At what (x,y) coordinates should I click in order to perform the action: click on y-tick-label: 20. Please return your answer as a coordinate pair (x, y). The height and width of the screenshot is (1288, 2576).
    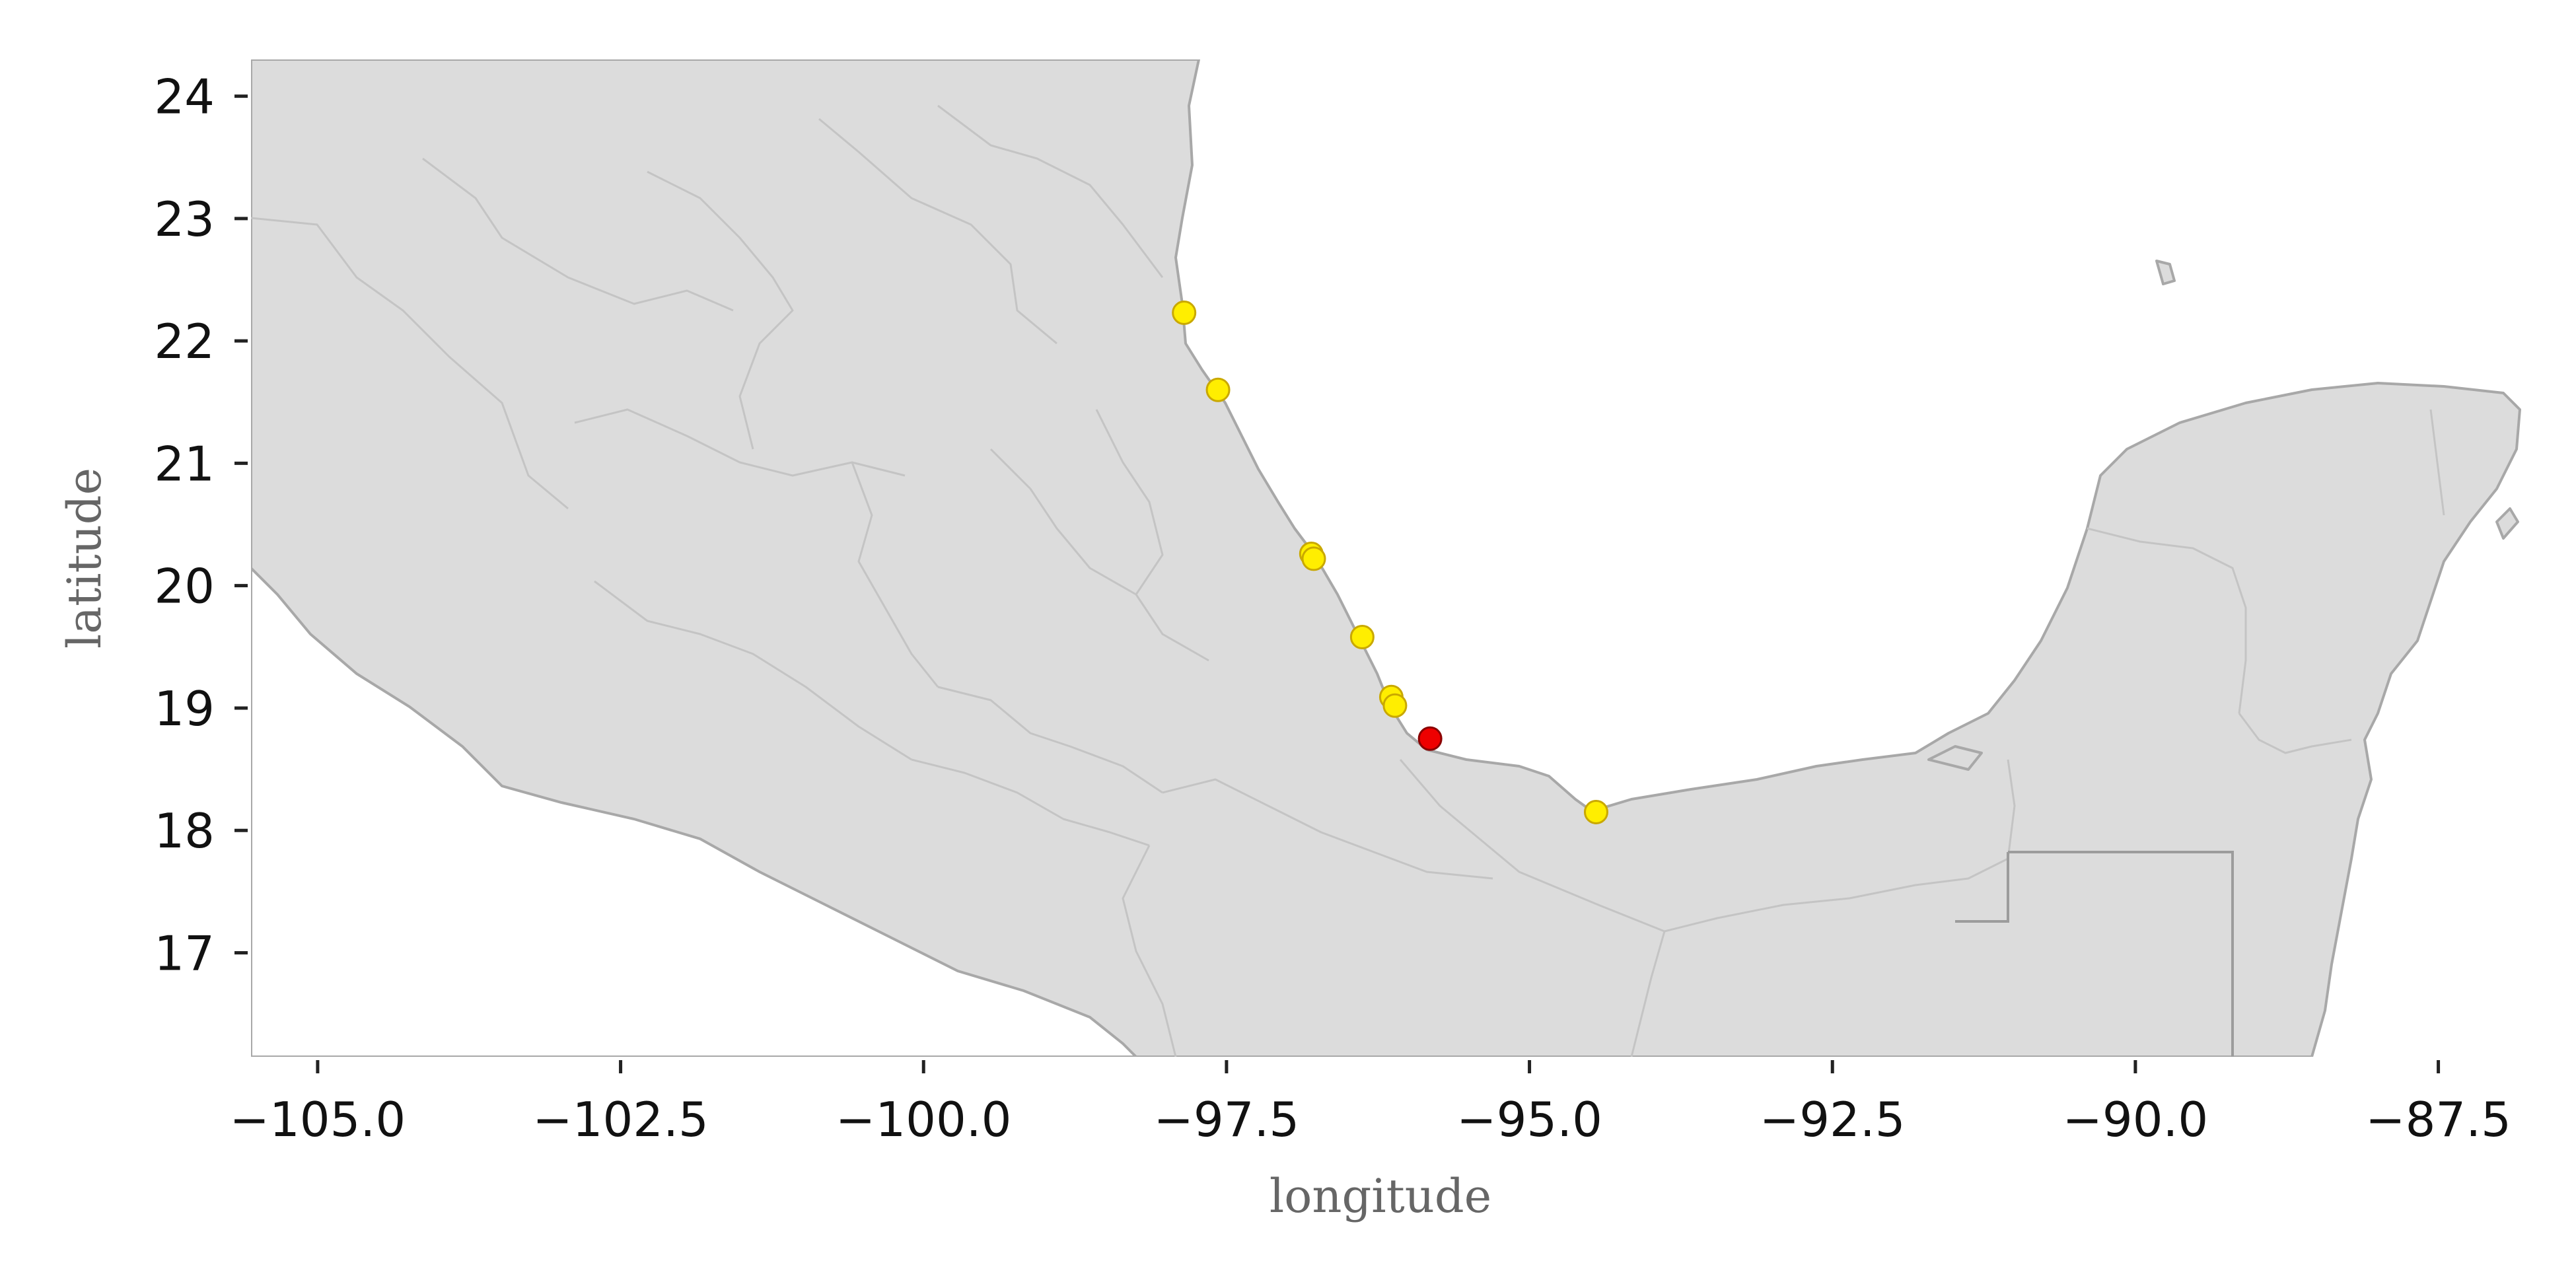
    Looking at the image, I should click on (185, 586).